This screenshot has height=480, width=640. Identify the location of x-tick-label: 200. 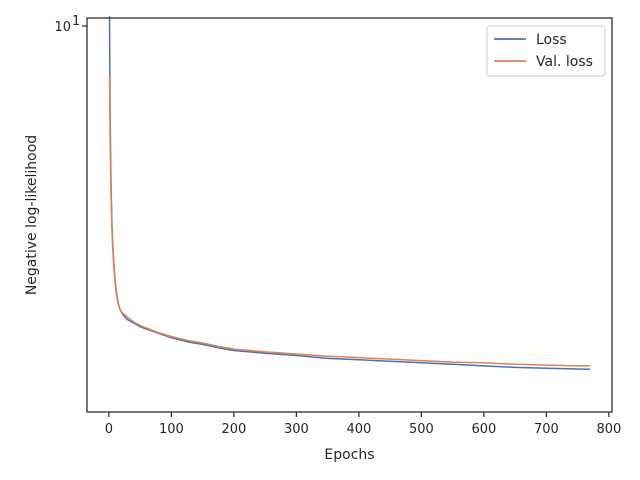
(233, 429).